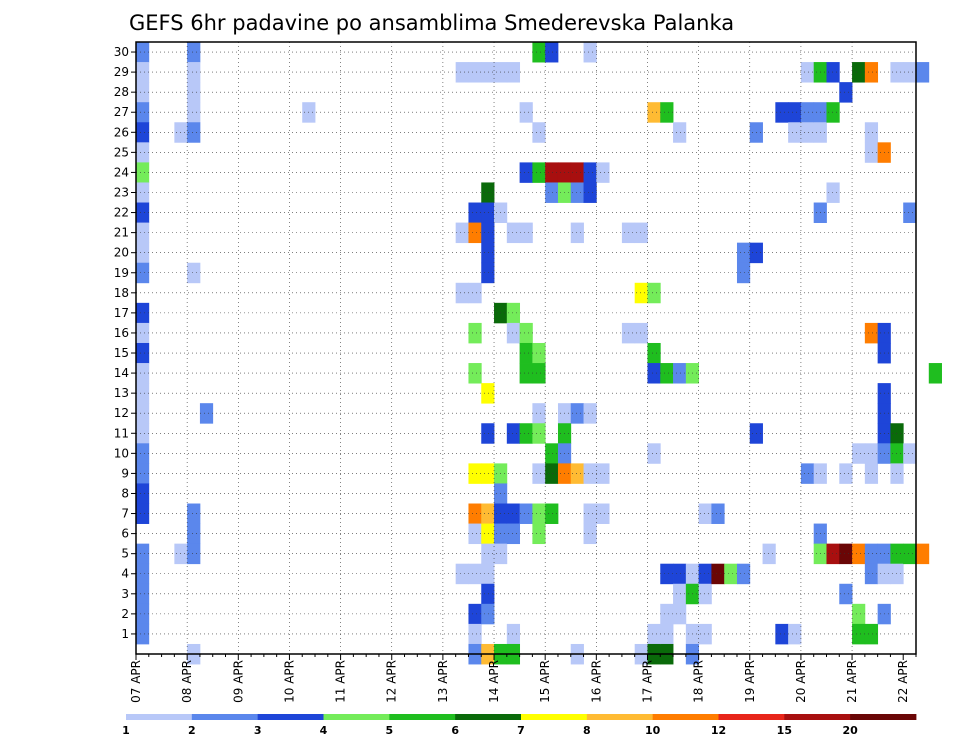 The height and width of the screenshot is (742, 960). What do you see at coordinates (519, 725) in the screenshot?
I see `colorbar-legend: 1 2 3 4 5 6 7 8 10 12 15 20` at bounding box center [519, 725].